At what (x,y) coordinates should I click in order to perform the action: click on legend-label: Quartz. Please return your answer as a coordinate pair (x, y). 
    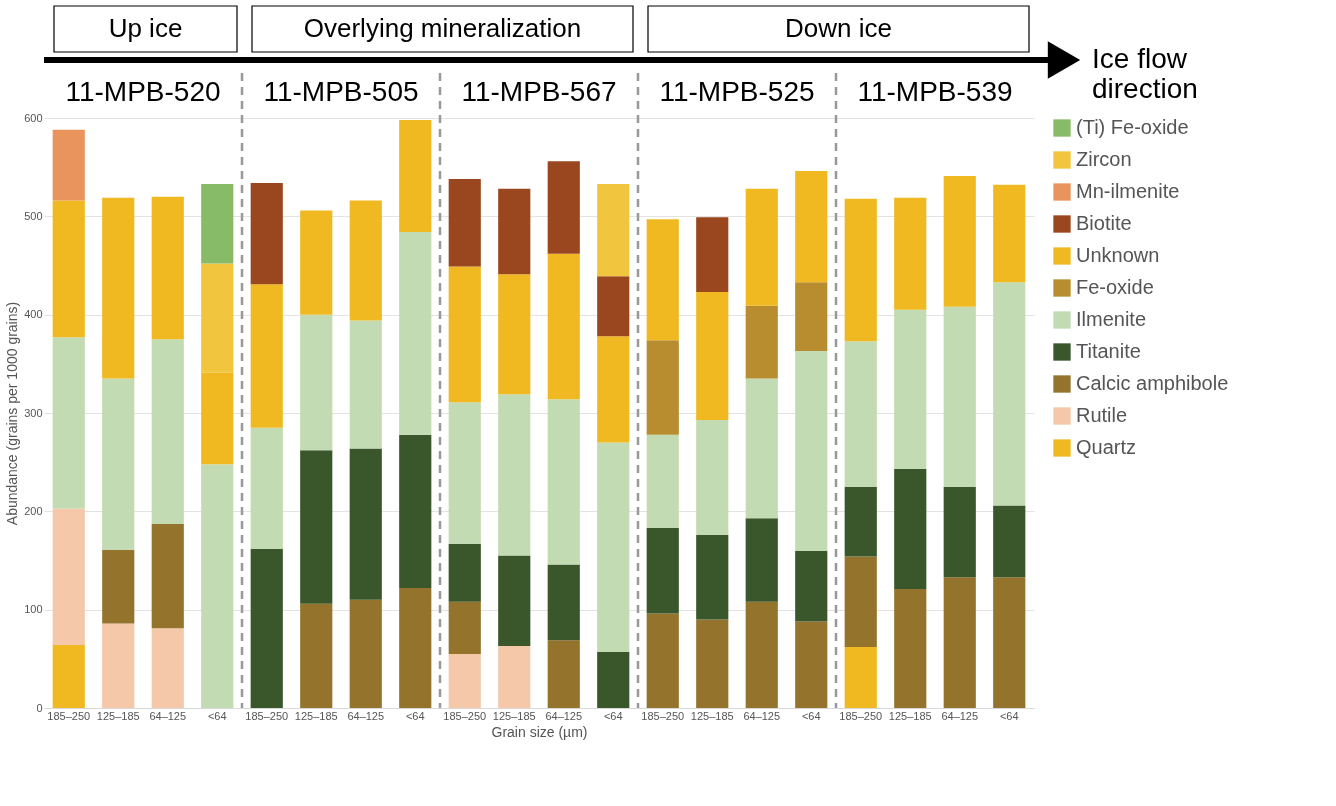
    Looking at the image, I should click on (1106, 447).